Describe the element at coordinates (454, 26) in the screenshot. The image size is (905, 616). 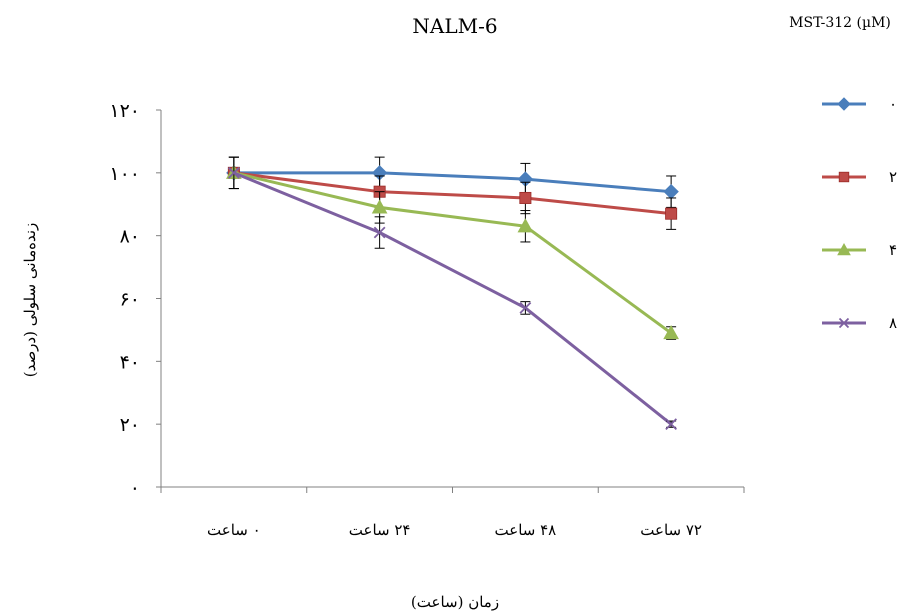
I see `chart-title: NALM-6` at that location.